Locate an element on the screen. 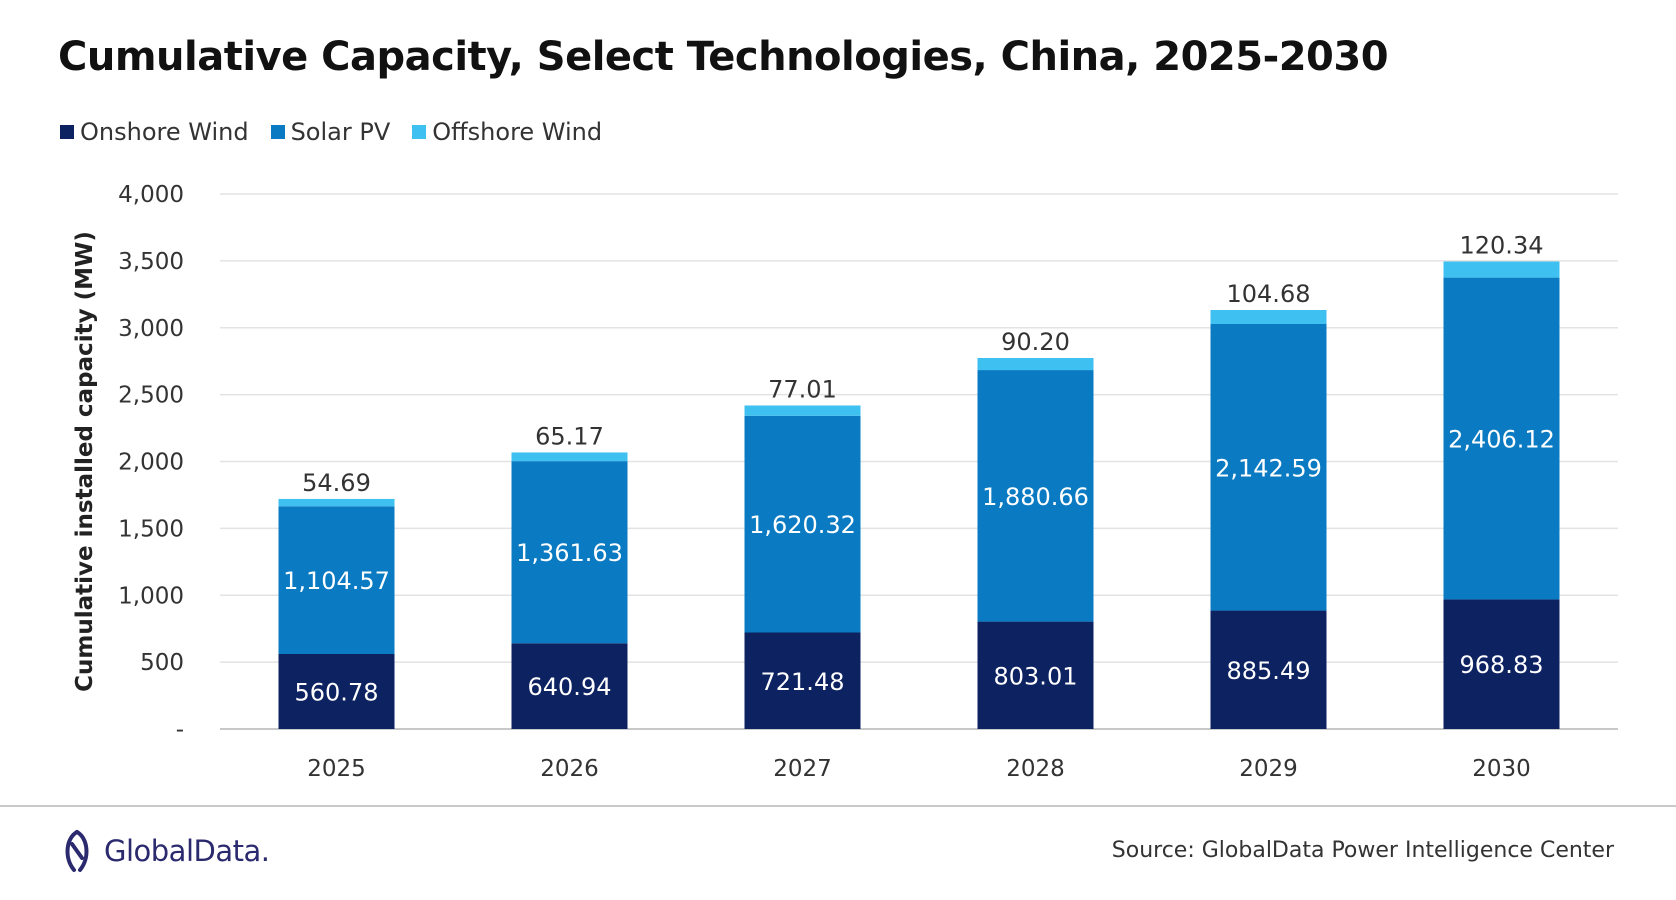 The width and height of the screenshot is (1676, 900). logo-text: GlobalData. is located at coordinates (187, 851).